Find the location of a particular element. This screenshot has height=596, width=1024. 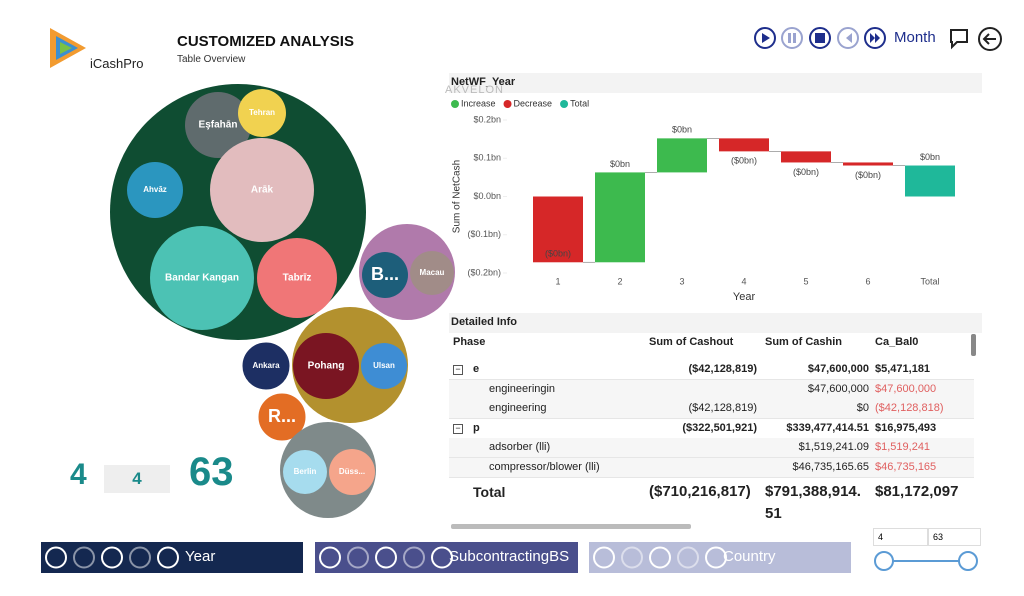

chart-header is located at coordinates (715, 83).